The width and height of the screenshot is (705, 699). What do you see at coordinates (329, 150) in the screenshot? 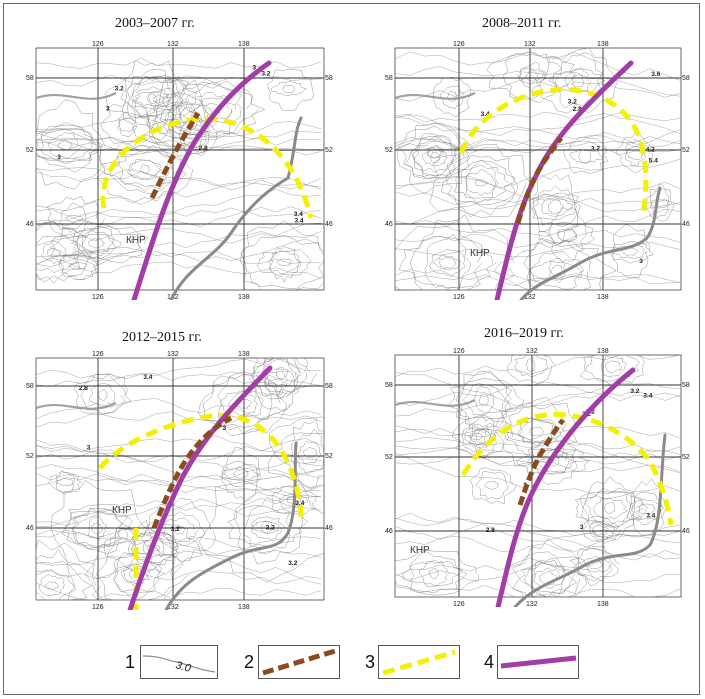
I see `latitude-tick-right: 52` at bounding box center [329, 150].